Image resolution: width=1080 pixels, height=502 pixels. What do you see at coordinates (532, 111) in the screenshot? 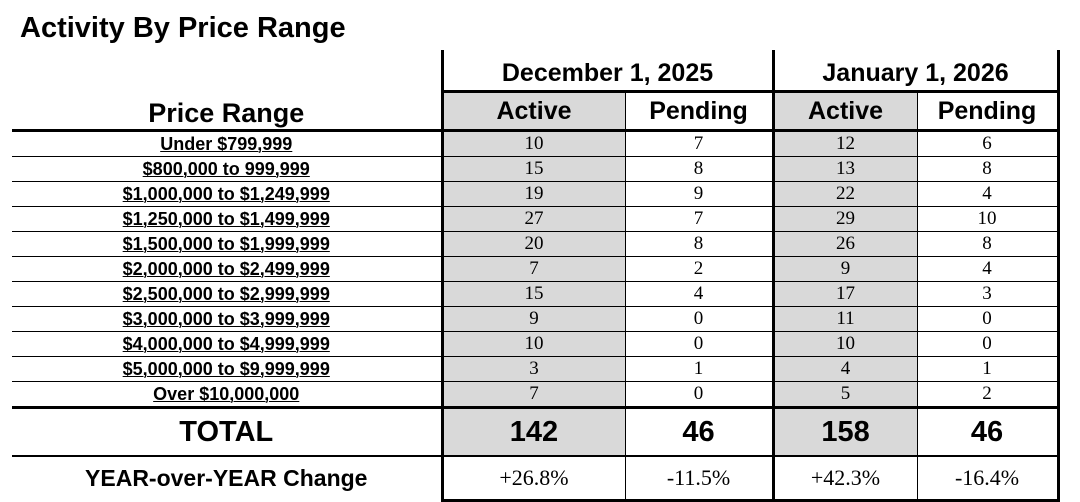
I see `col-header-dec-active: Active` at bounding box center [532, 111].